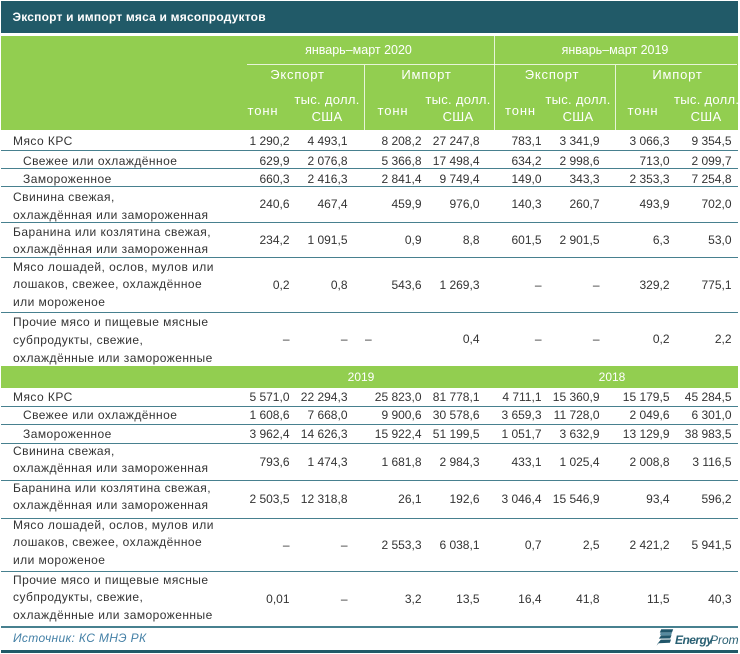  Describe the element at coordinates (724, 640) in the screenshot. I see `svg-text: Prom` at that location.